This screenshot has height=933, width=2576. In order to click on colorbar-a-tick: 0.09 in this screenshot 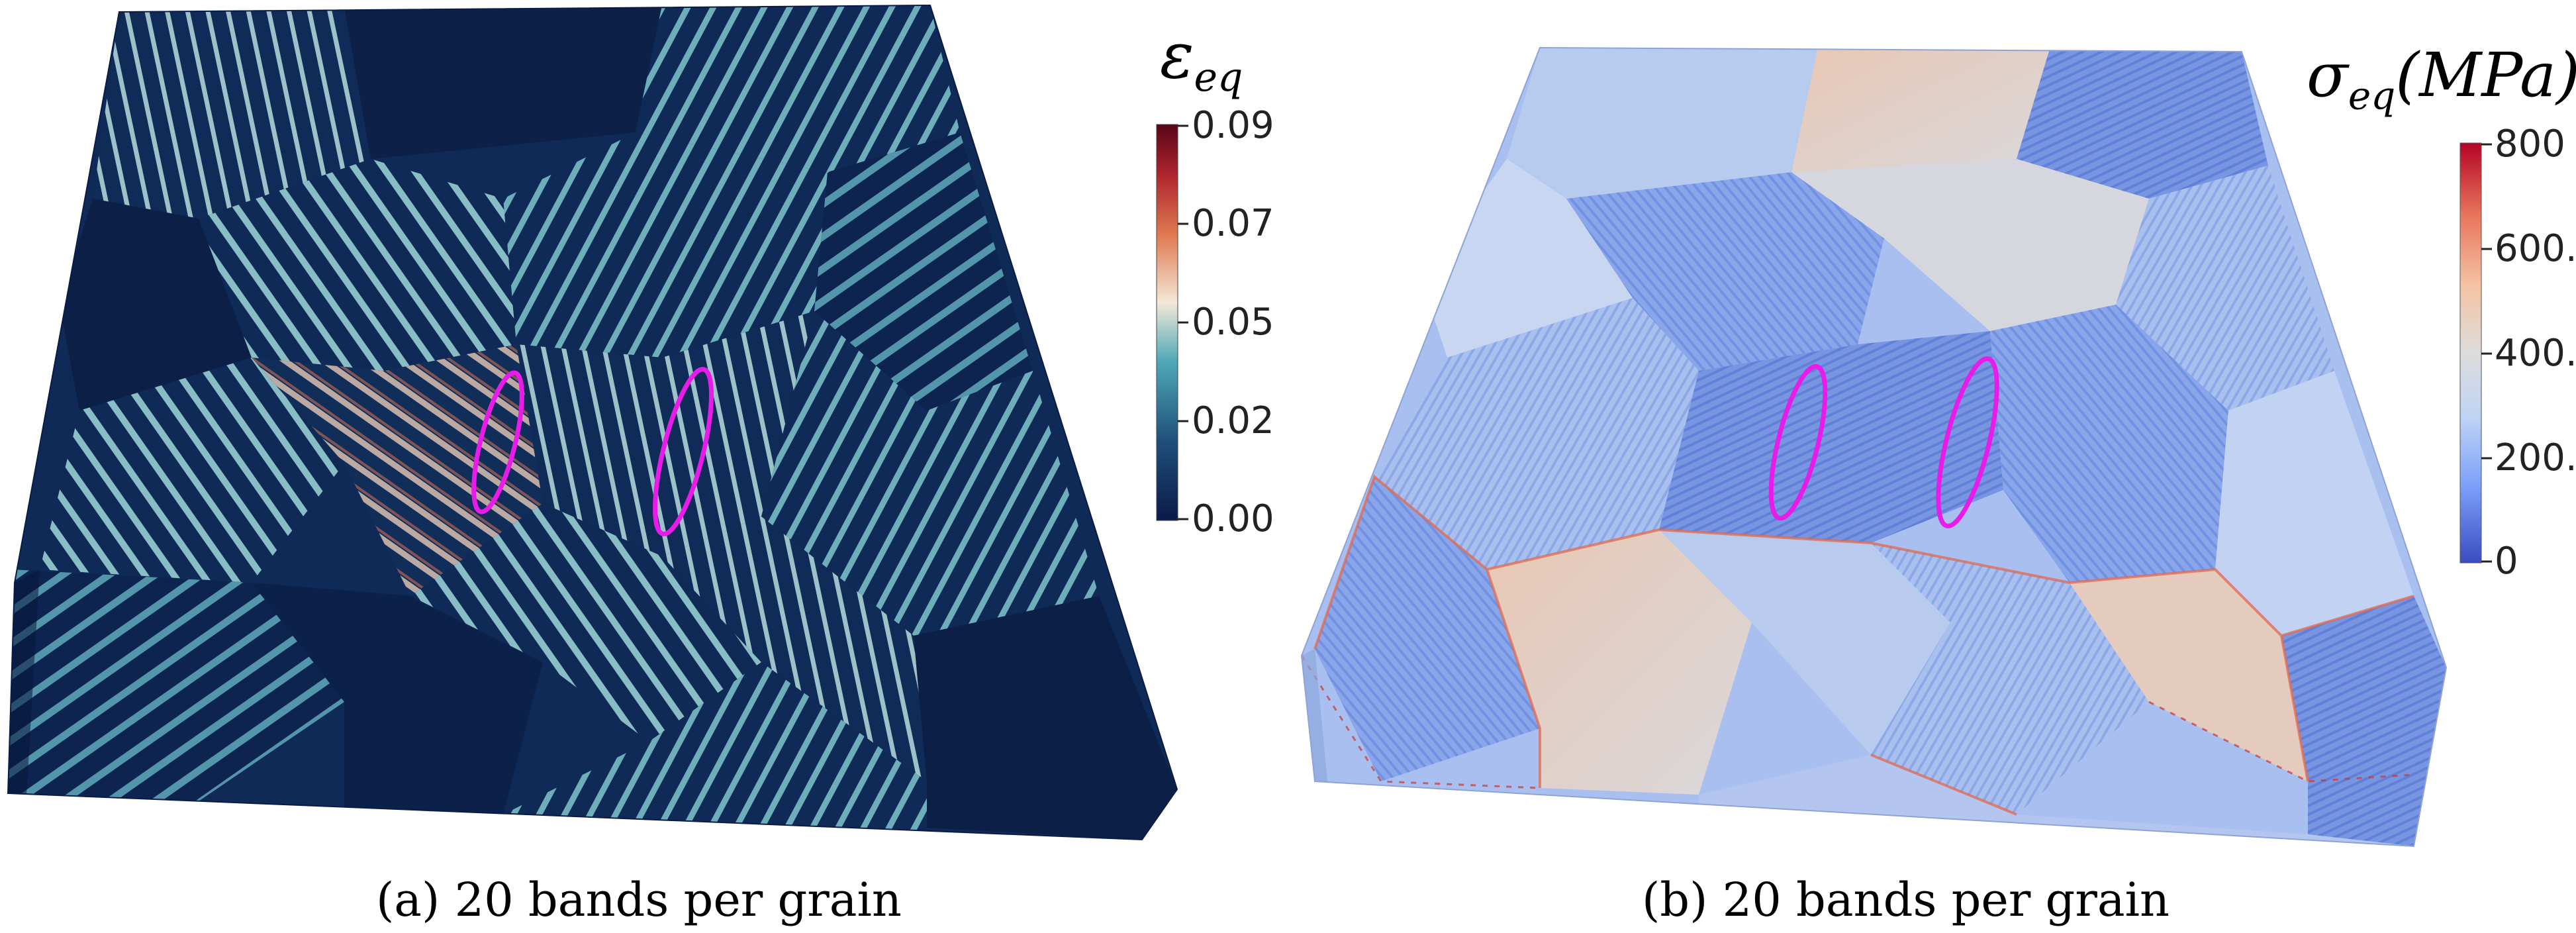, I will do `click(1233, 125)`.